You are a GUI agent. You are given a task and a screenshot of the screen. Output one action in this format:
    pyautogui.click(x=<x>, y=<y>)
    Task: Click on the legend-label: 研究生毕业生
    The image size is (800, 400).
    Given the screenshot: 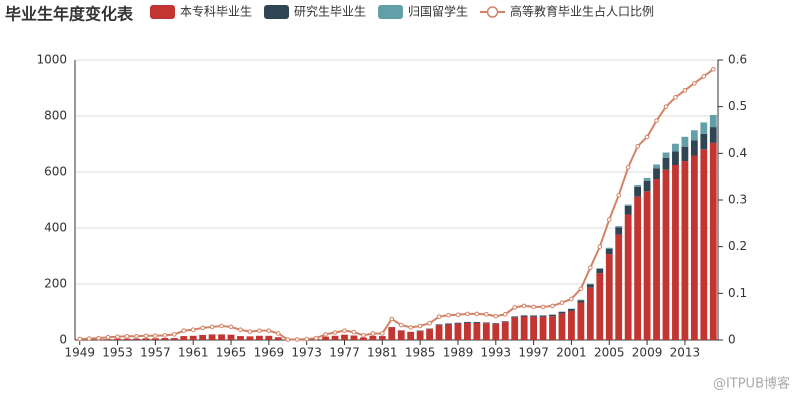 What is the action you would take?
    pyautogui.click(x=330, y=11)
    